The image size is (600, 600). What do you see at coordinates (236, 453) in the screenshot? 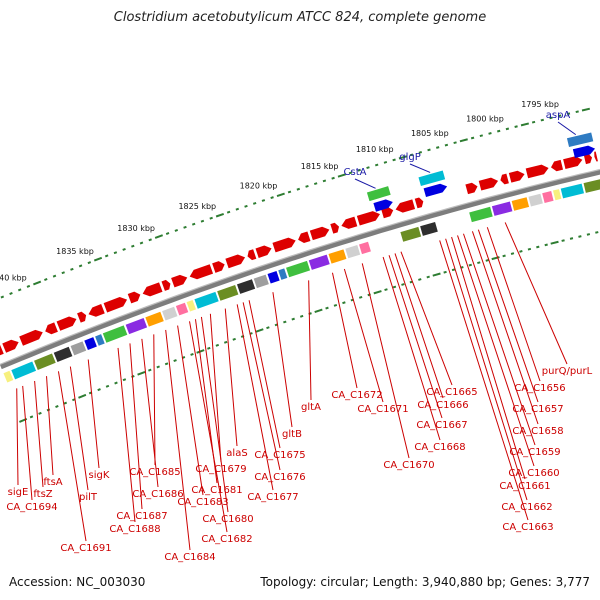
I see `gene-label-bottom: alaS` at bounding box center [236, 453].